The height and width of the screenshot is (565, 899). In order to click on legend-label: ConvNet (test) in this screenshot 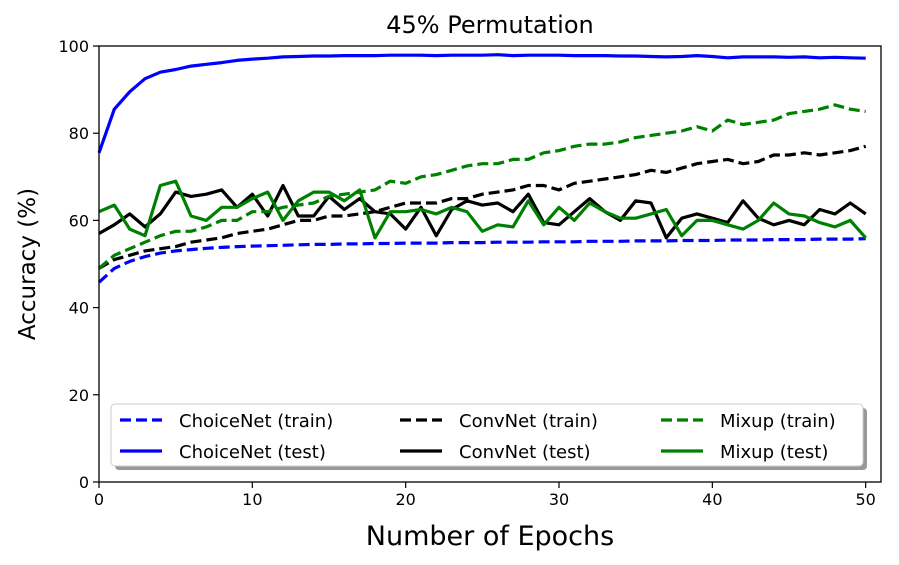, I will do `click(525, 452)`.